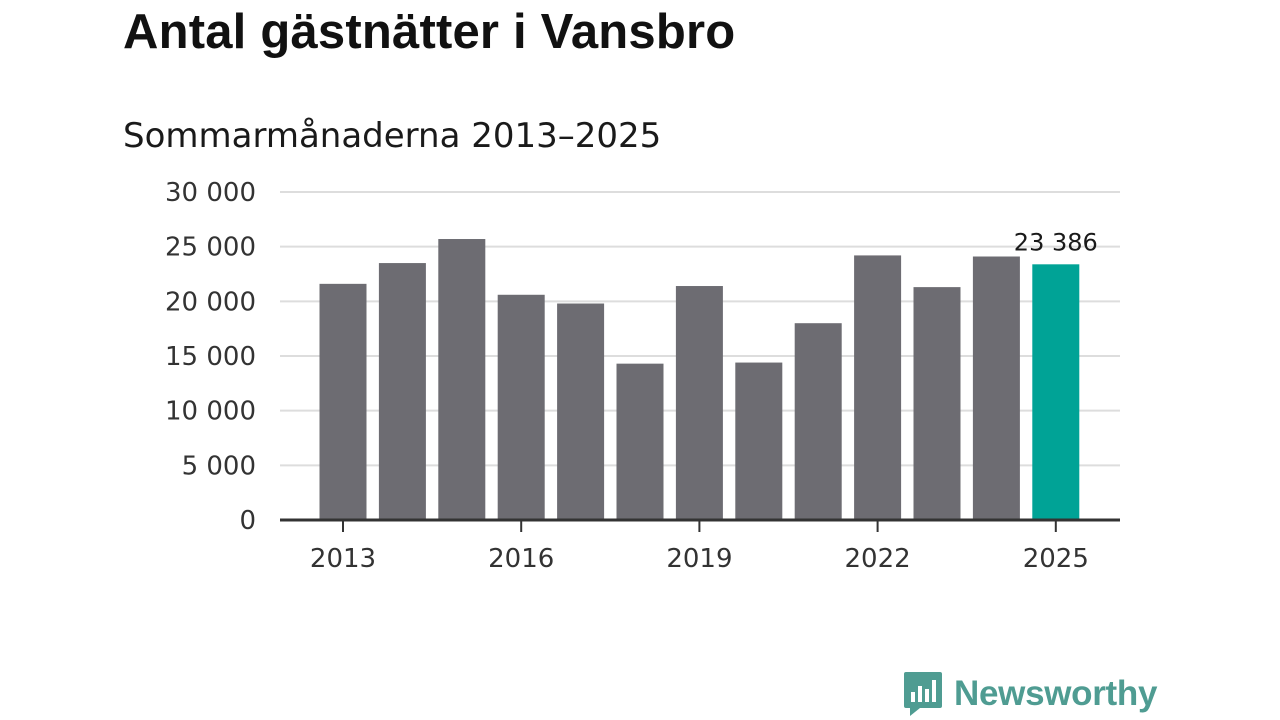  I want to click on y-tick-label: 20 000, so click(210, 302).